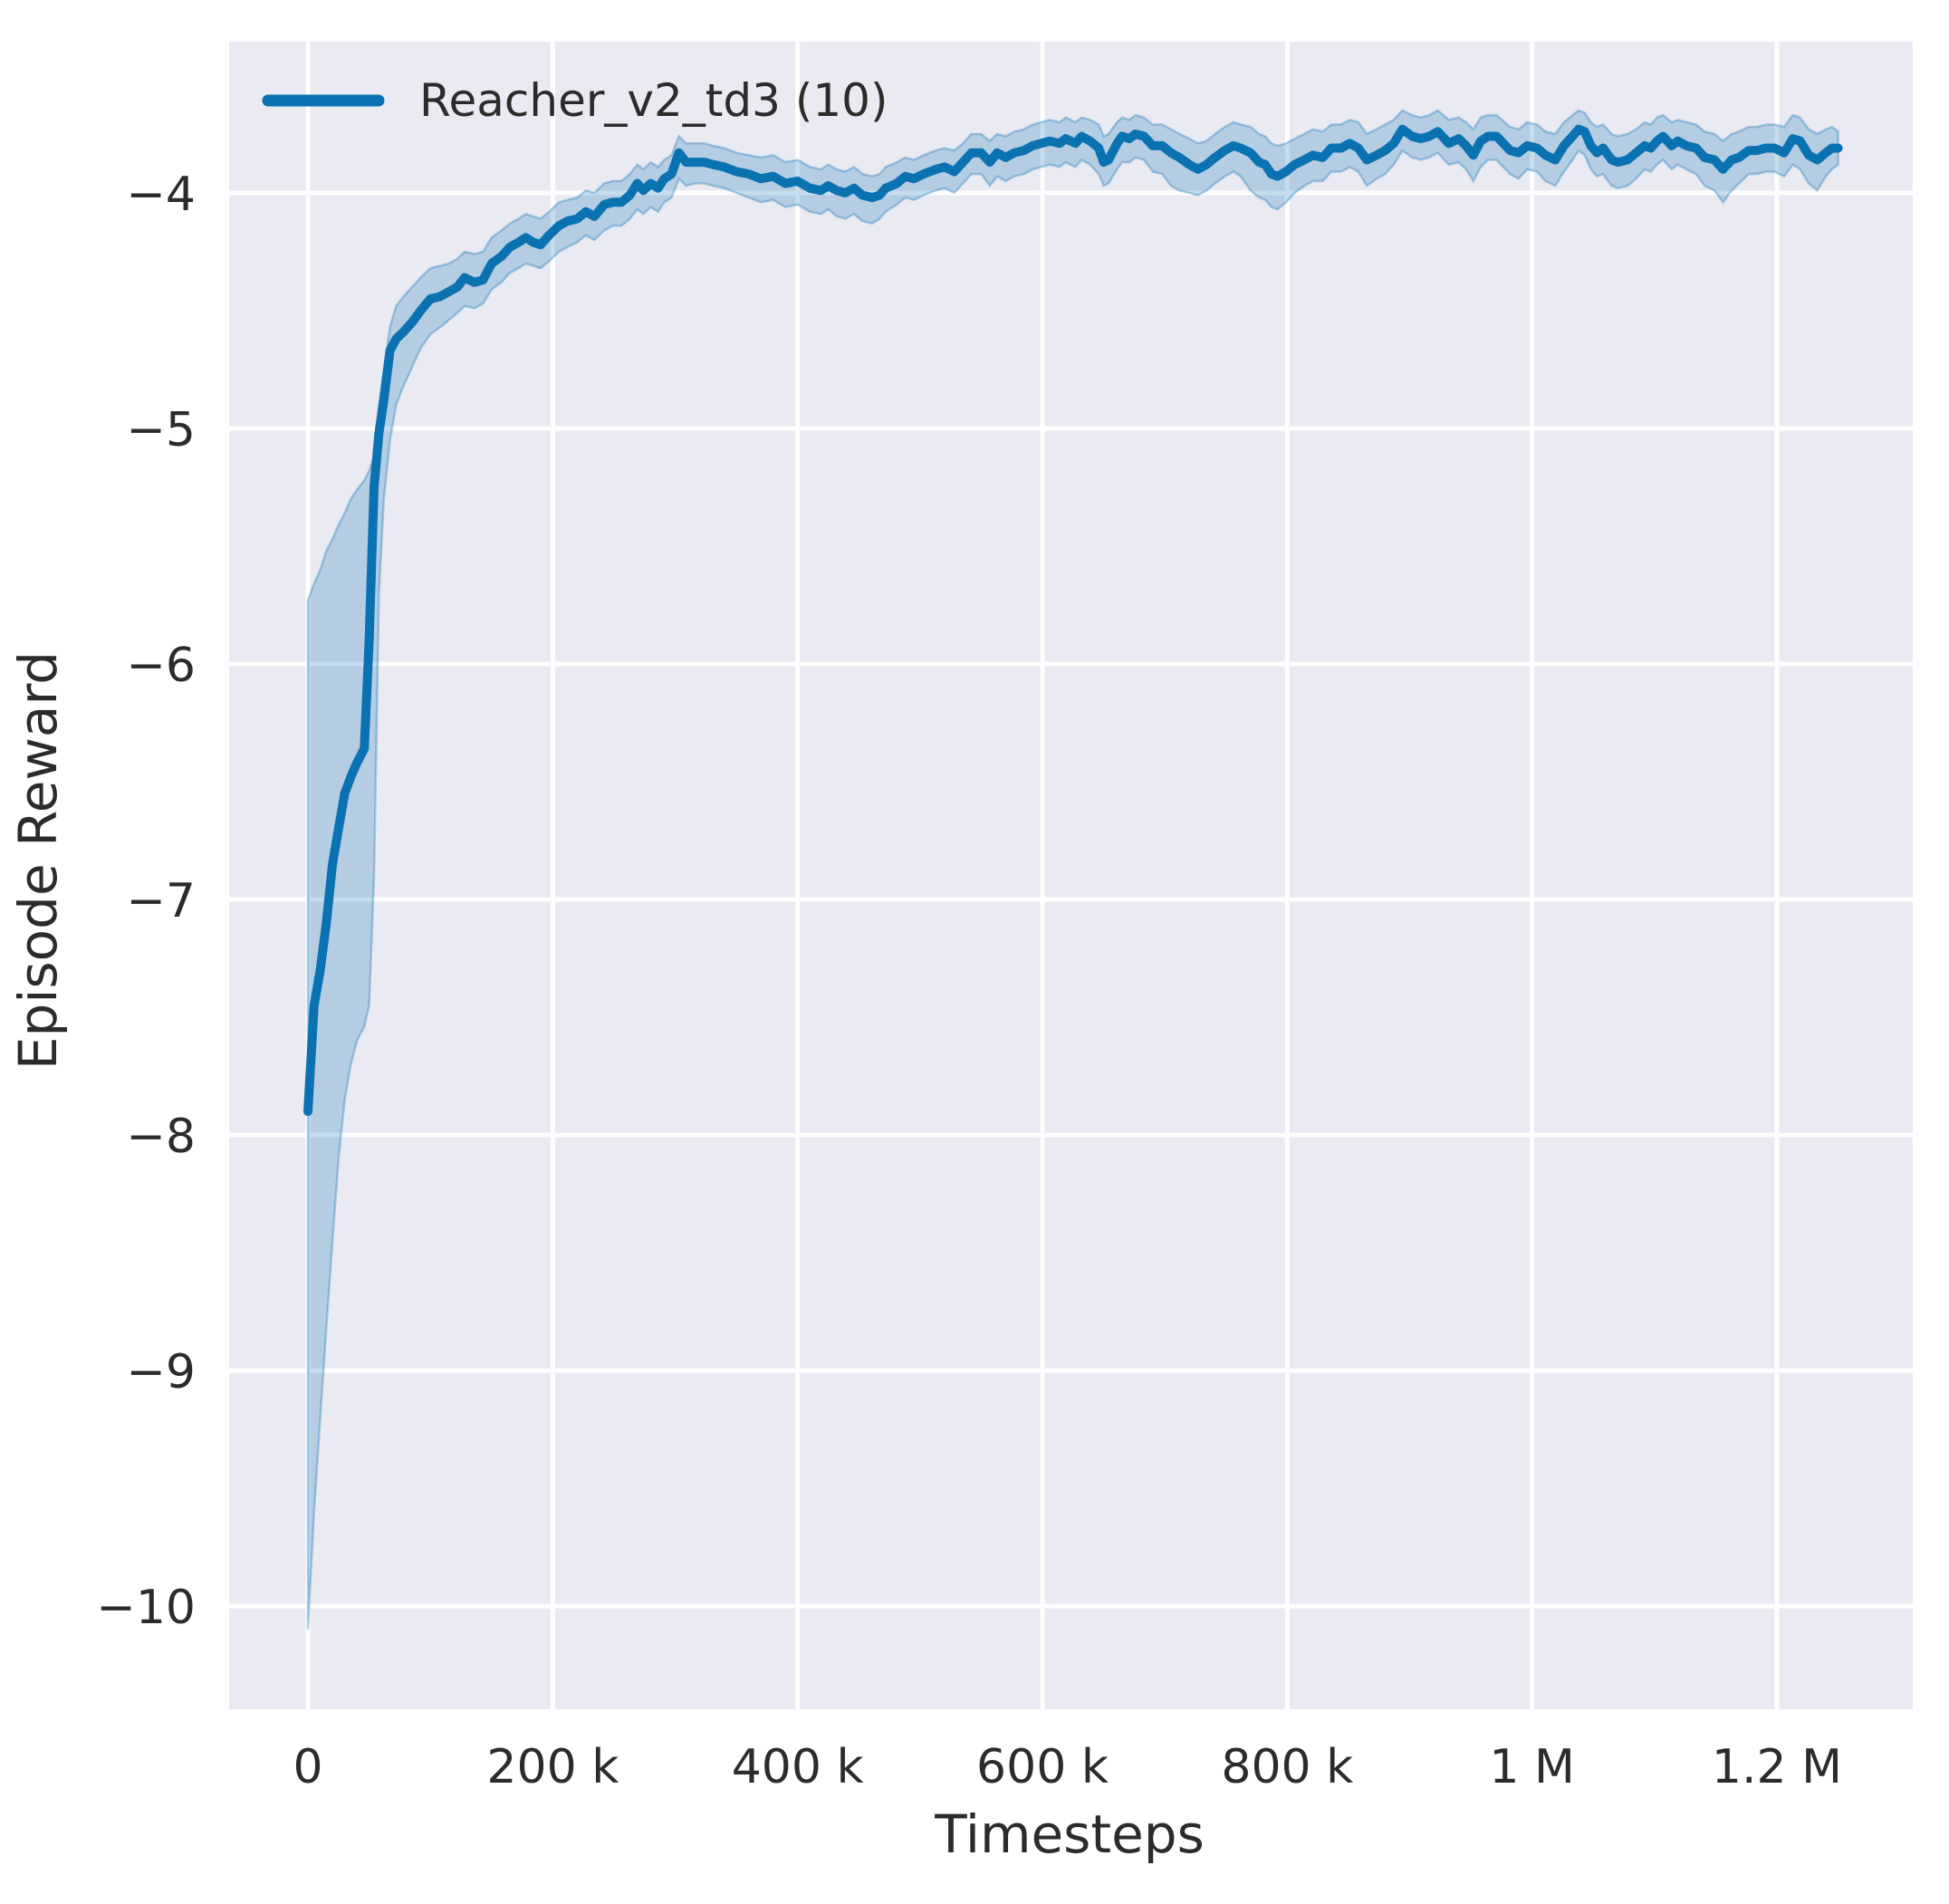 Image resolution: width=1949 pixels, height=1904 pixels. Describe the element at coordinates (1069, 1834) in the screenshot. I see `x-axis-label: Timesteps` at that location.